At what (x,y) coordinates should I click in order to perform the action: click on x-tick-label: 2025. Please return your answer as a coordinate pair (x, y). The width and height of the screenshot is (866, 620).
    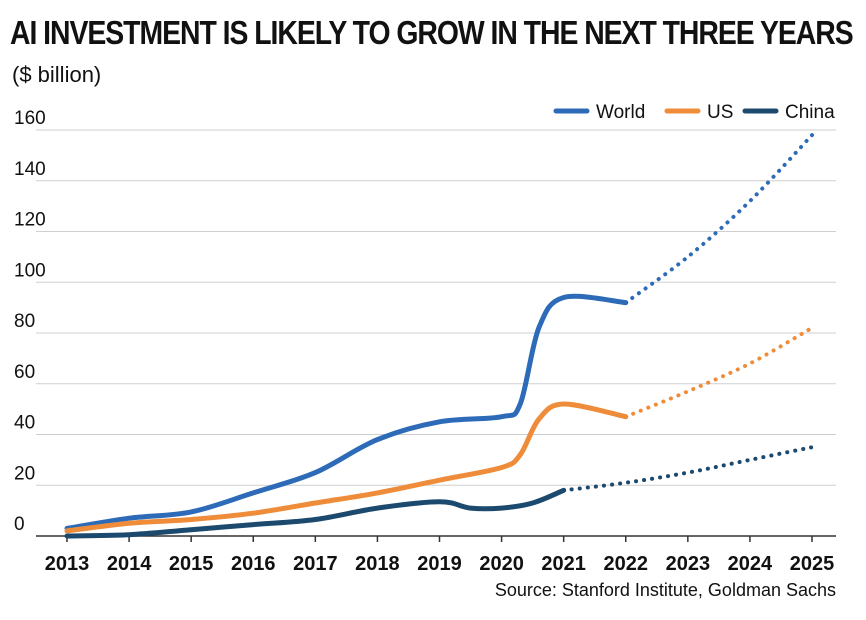
    Looking at the image, I should click on (812, 564).